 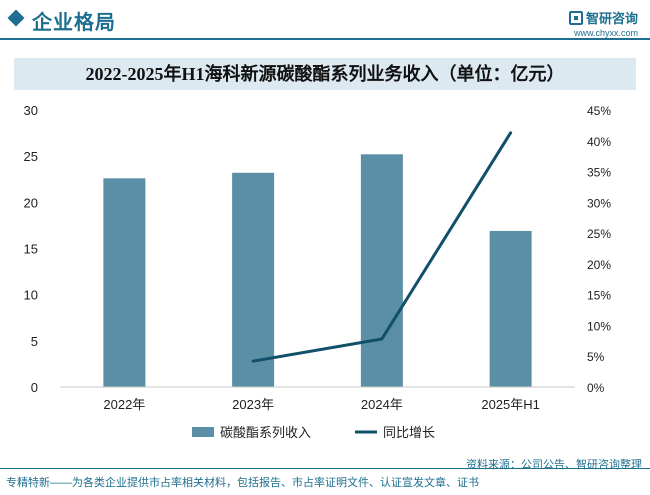 What do you see at coordinates (31, 156) in the screenshot?
I see `y-left-tick-label: 25` at bounding box center [31, 156].